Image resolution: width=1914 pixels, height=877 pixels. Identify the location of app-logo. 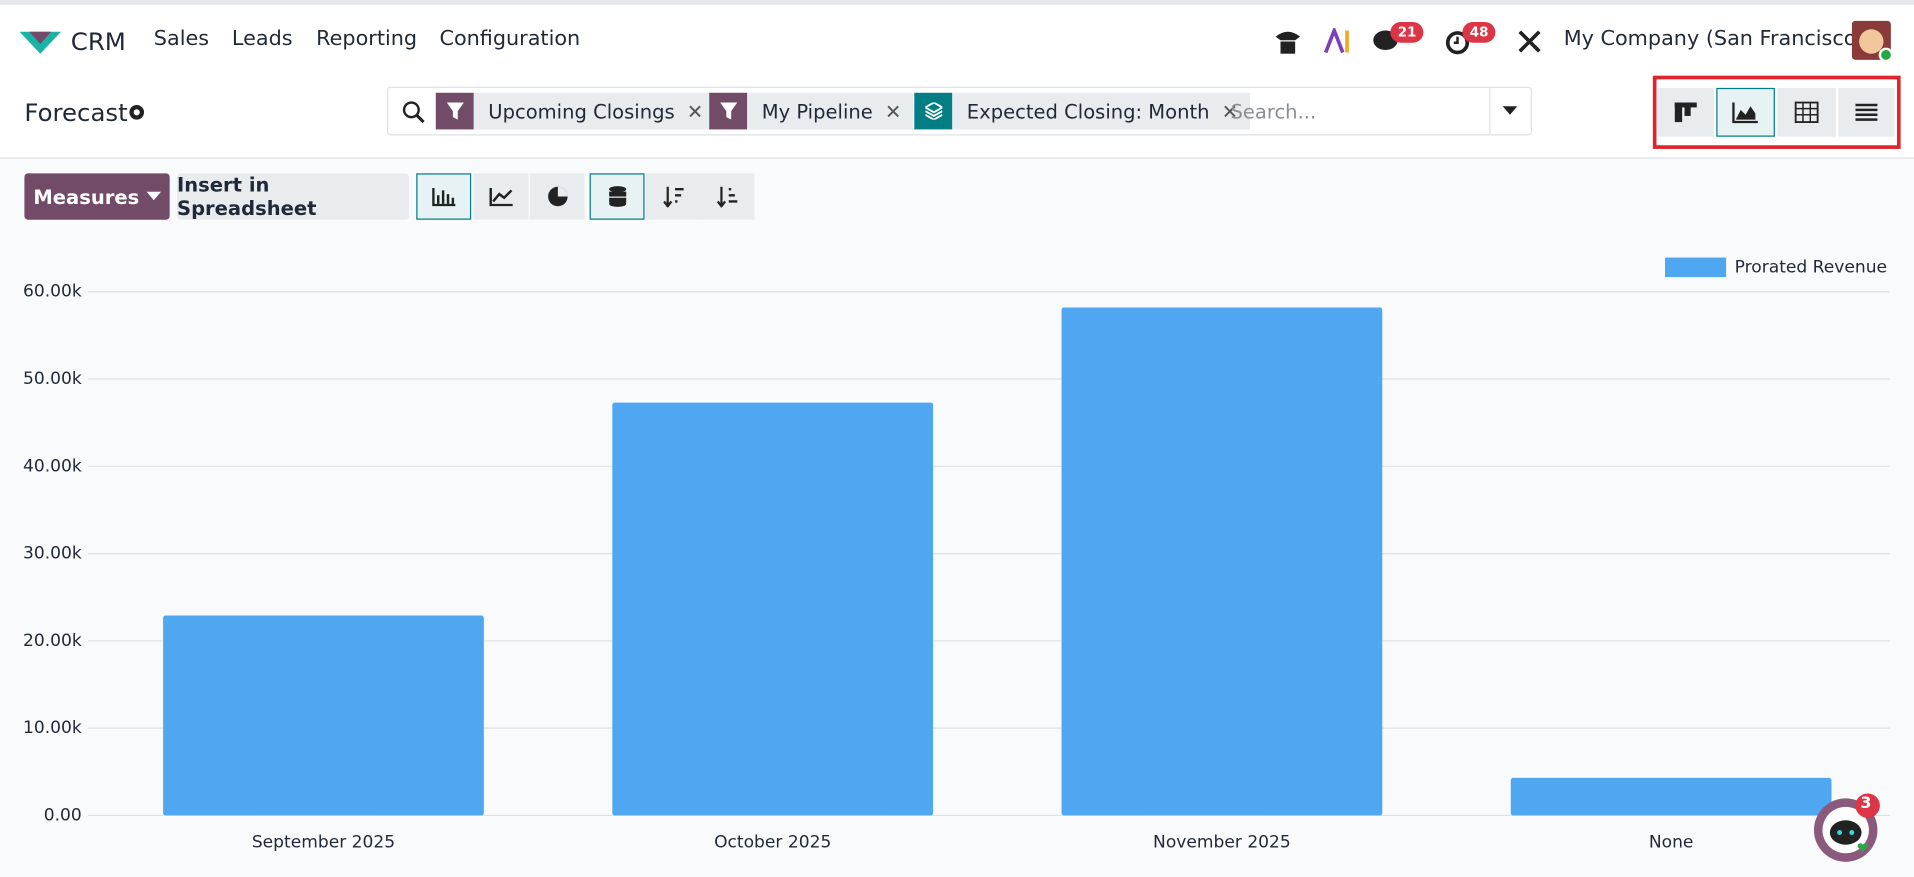
(40, 41).